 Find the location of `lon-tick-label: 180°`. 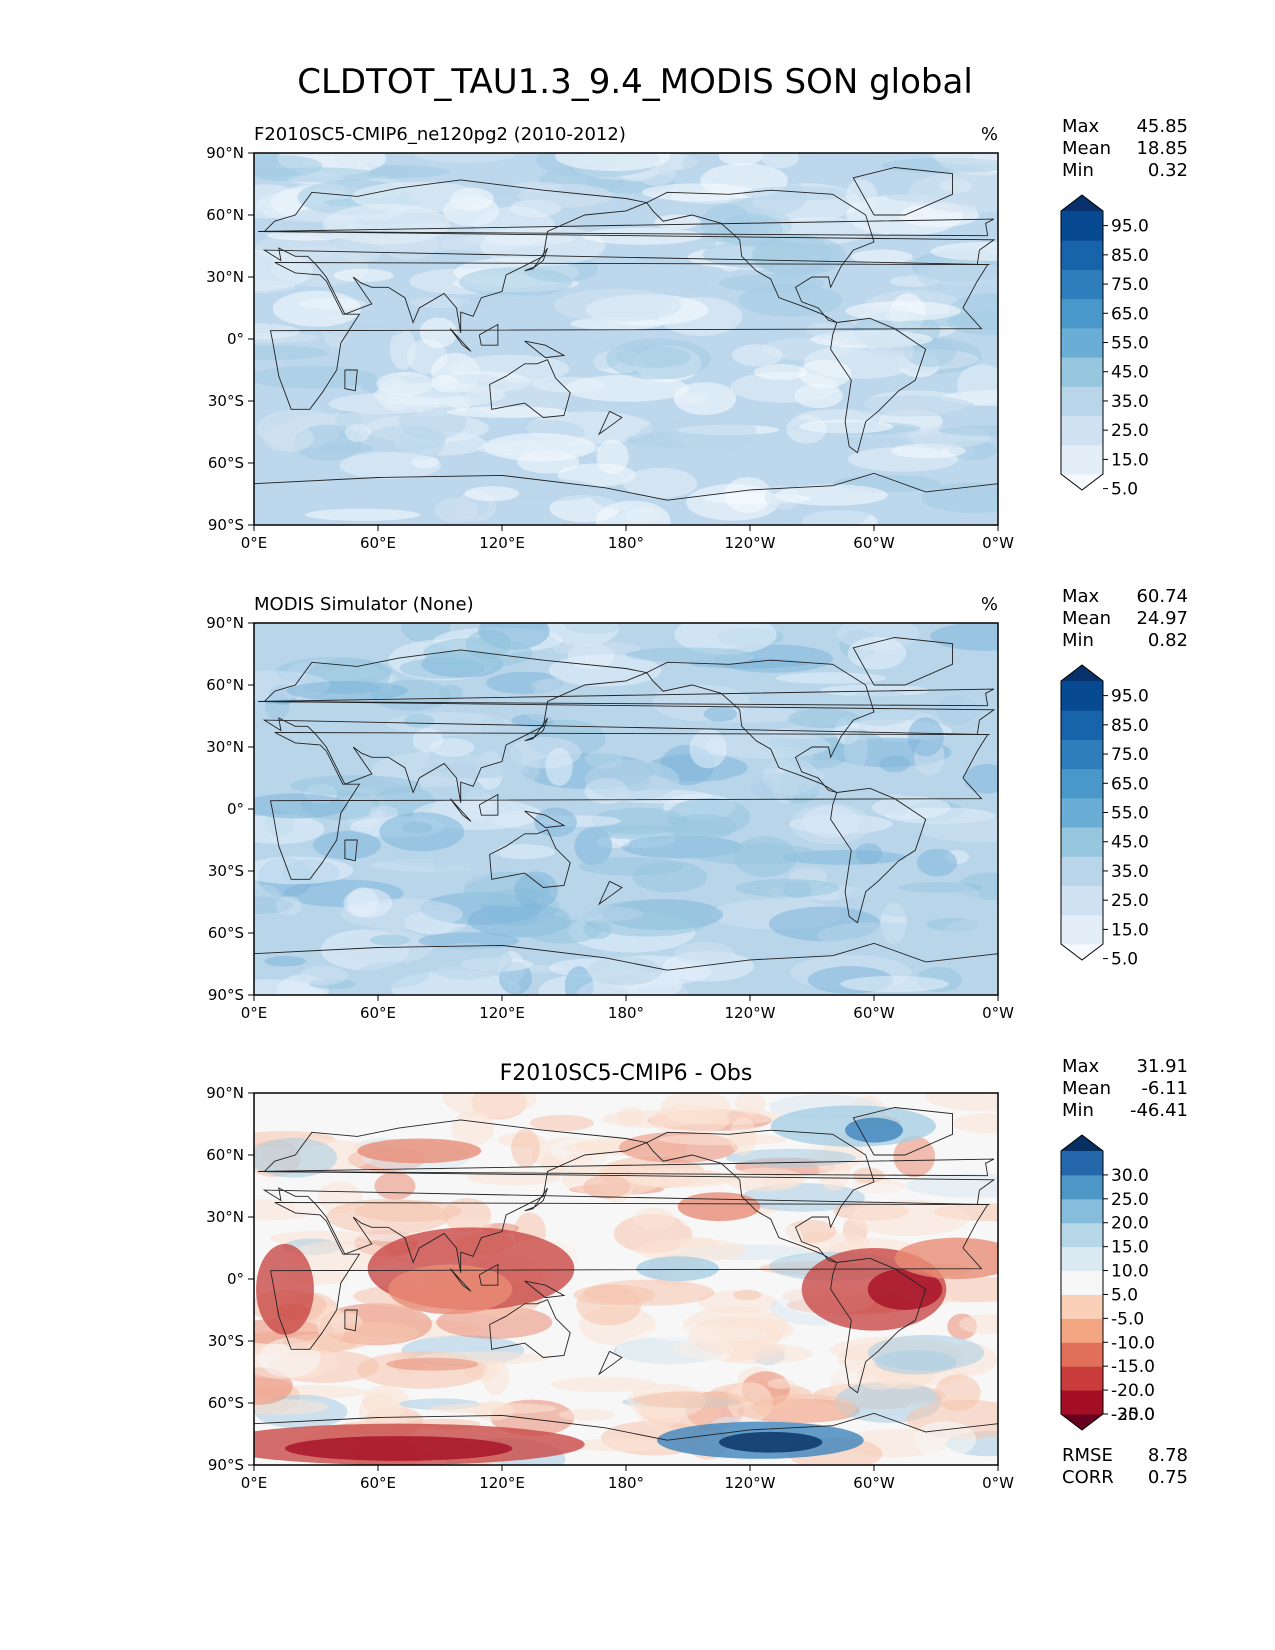

lon-tick-label: 180° is located at coordinates (626, 1483).